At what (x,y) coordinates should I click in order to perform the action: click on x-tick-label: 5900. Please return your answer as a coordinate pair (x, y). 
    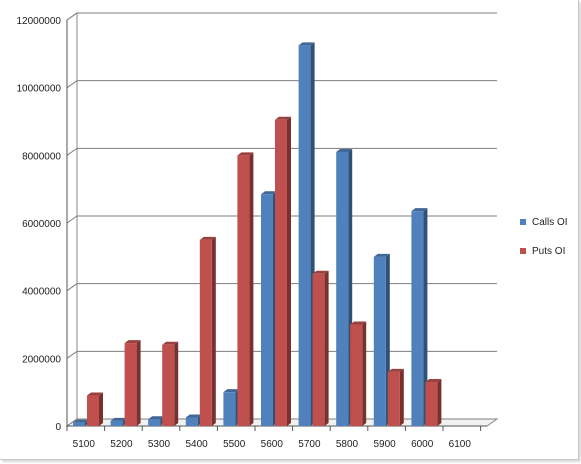
    Looking at the image, I should click on (384, 444).